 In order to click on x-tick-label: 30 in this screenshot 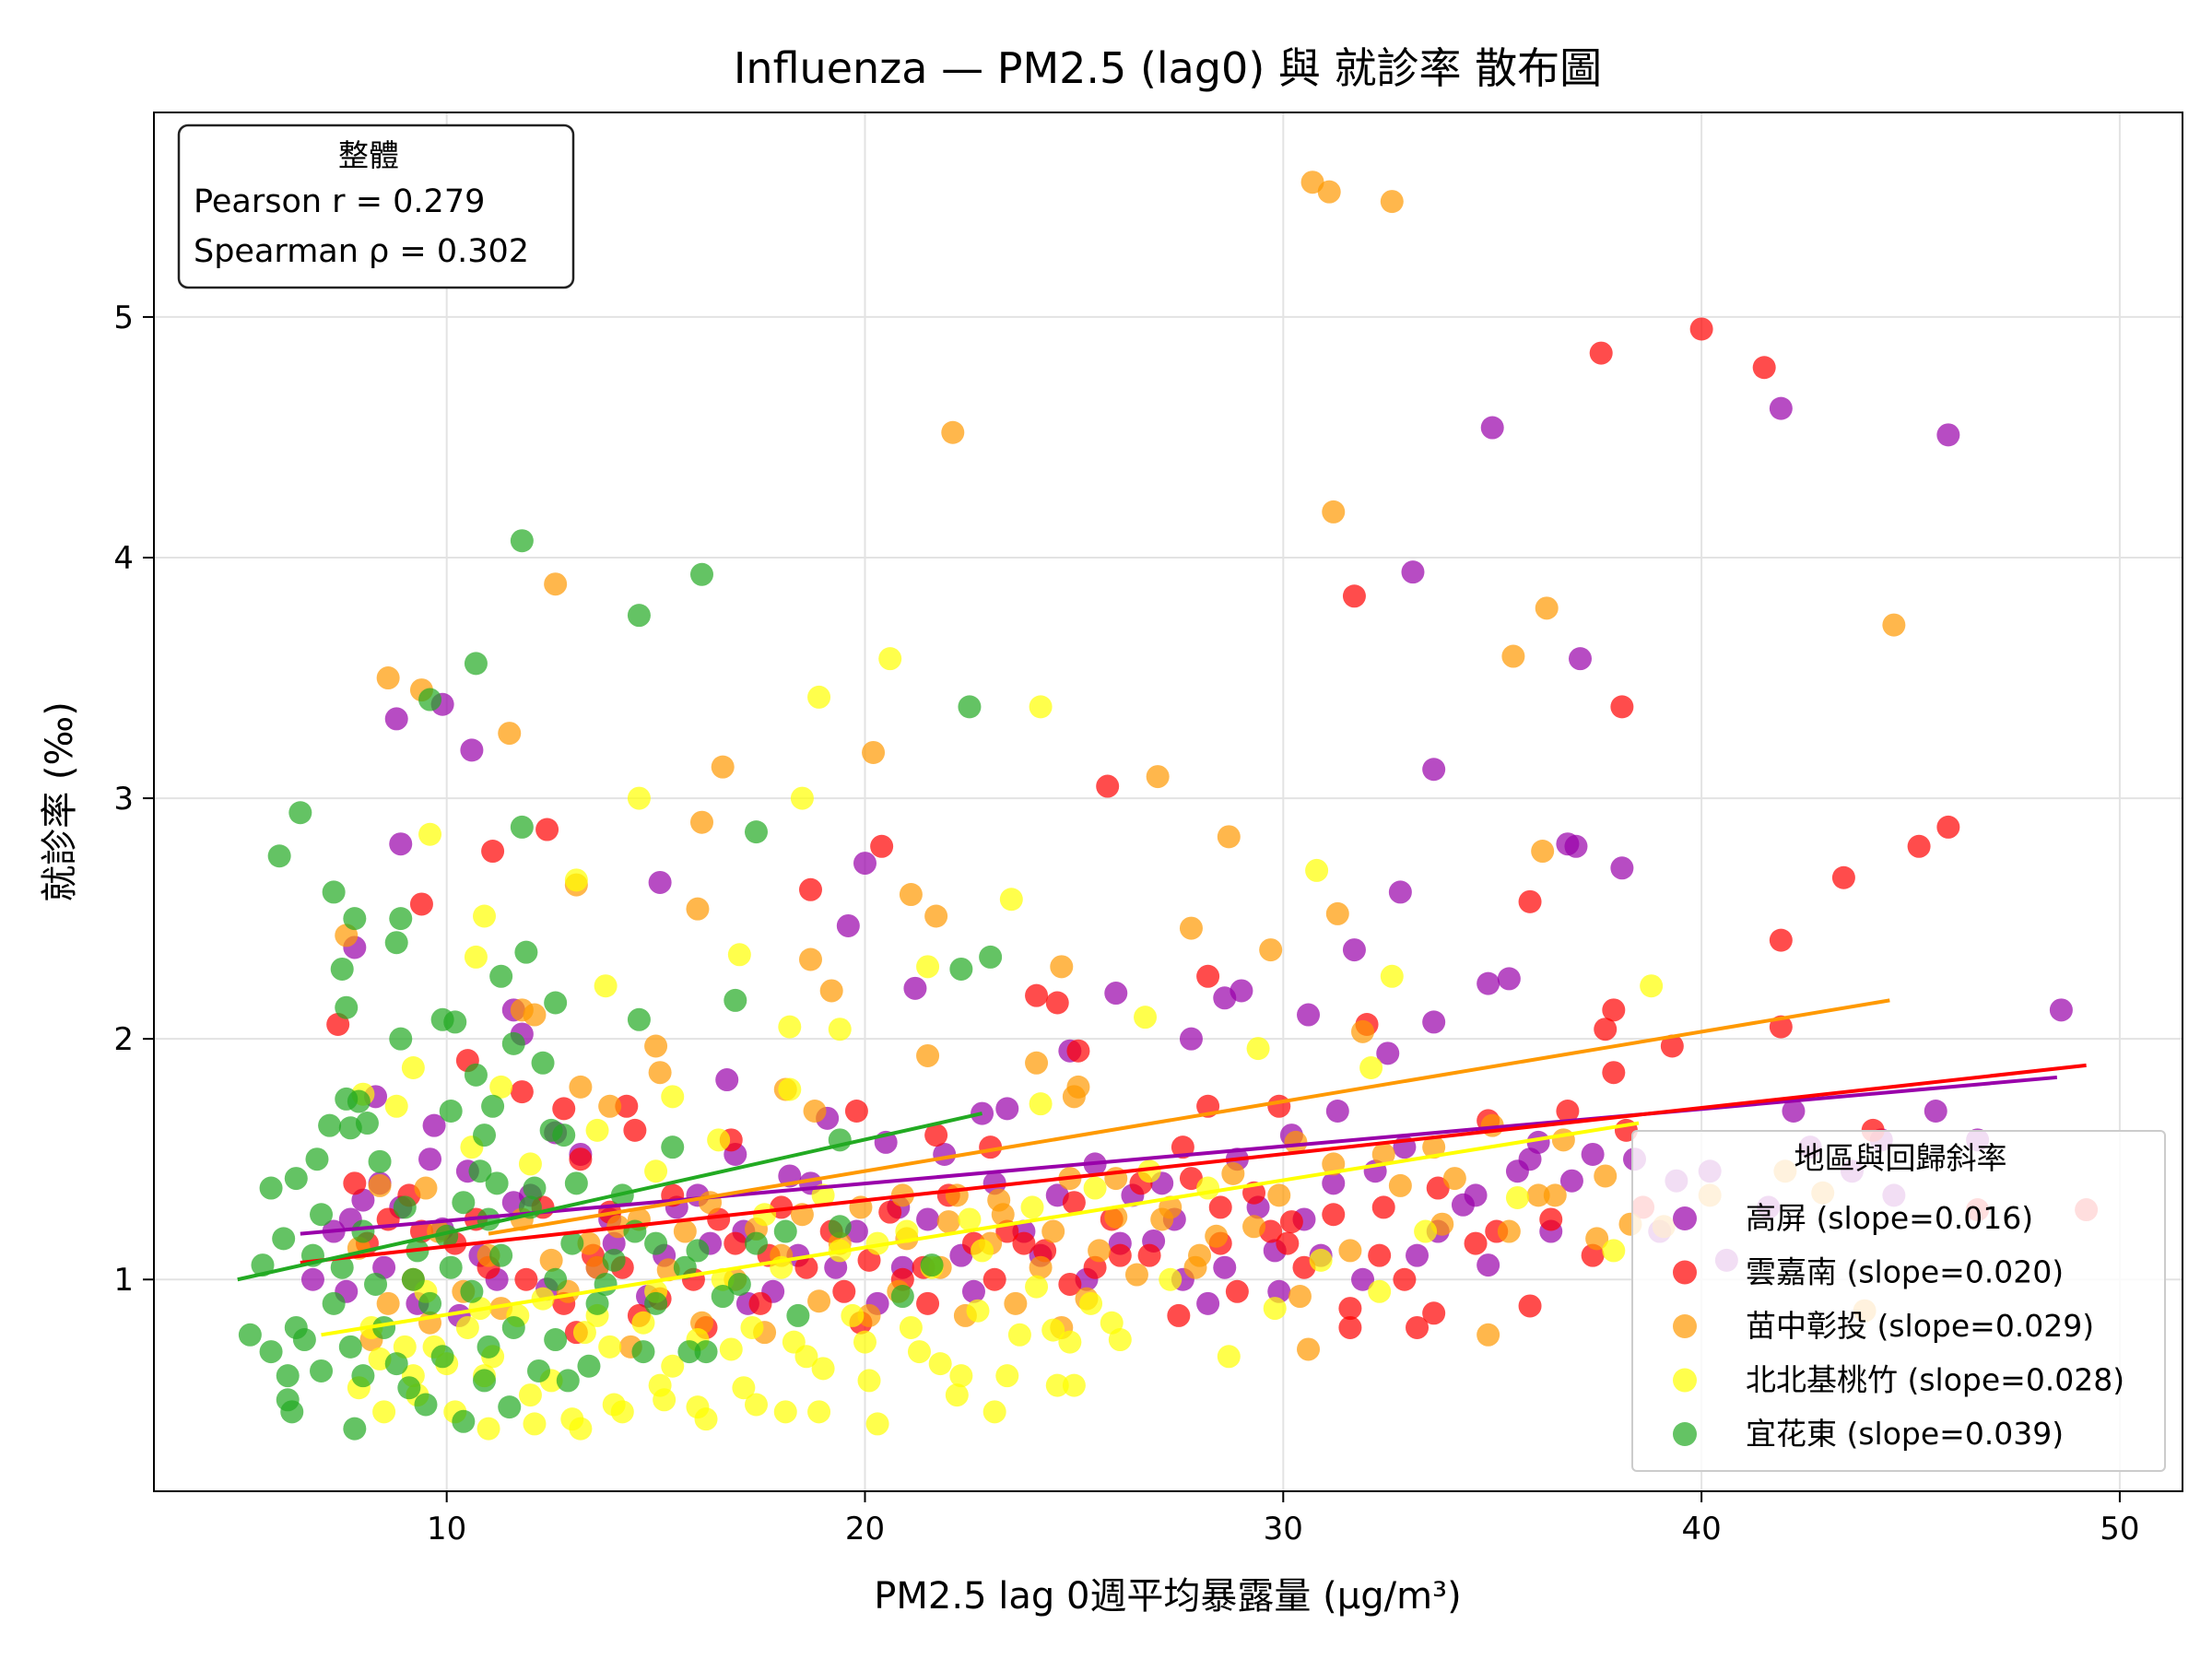, I will do `click(1283, 1529)`.